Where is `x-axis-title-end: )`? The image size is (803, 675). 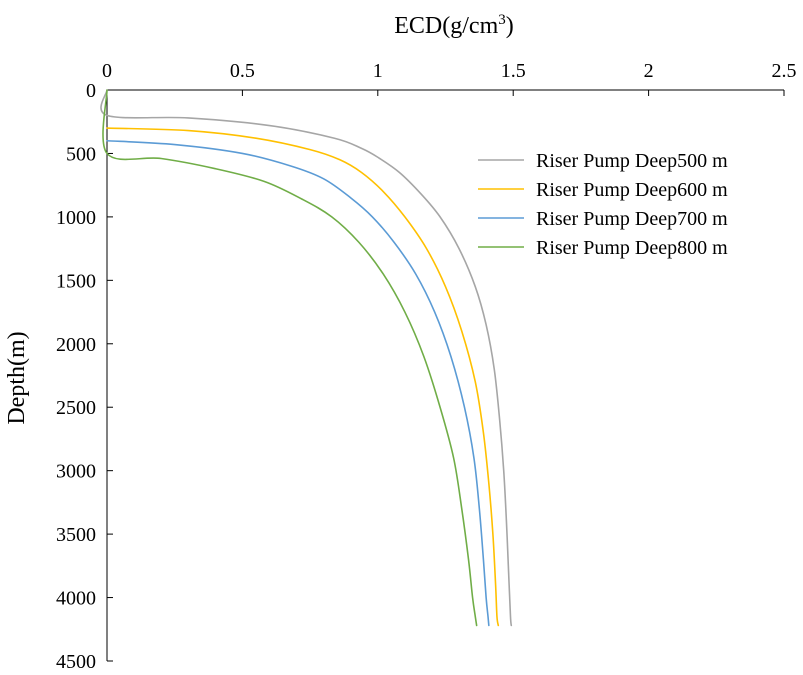 x-axis-title-end: ) is located at coordinates (510, 26).